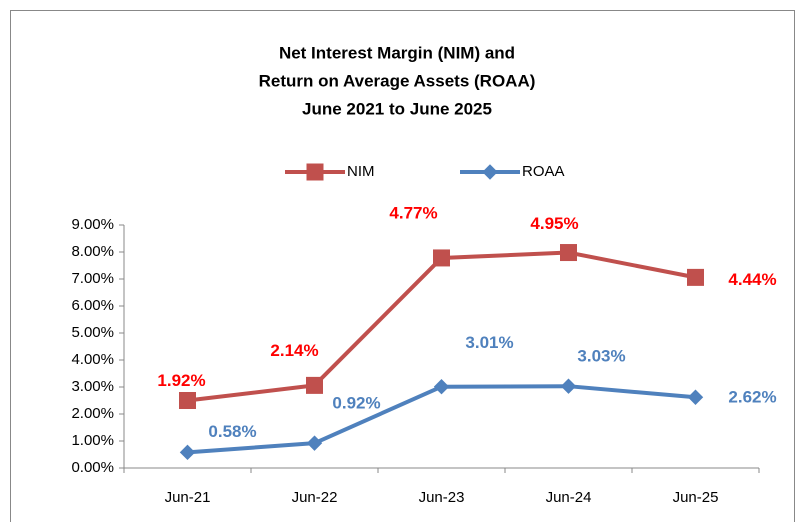  What do you see at coordinates (92, 413) in the screenshot?
I see `y-tick-label: 2.00%` at bounding box center [92, 413].